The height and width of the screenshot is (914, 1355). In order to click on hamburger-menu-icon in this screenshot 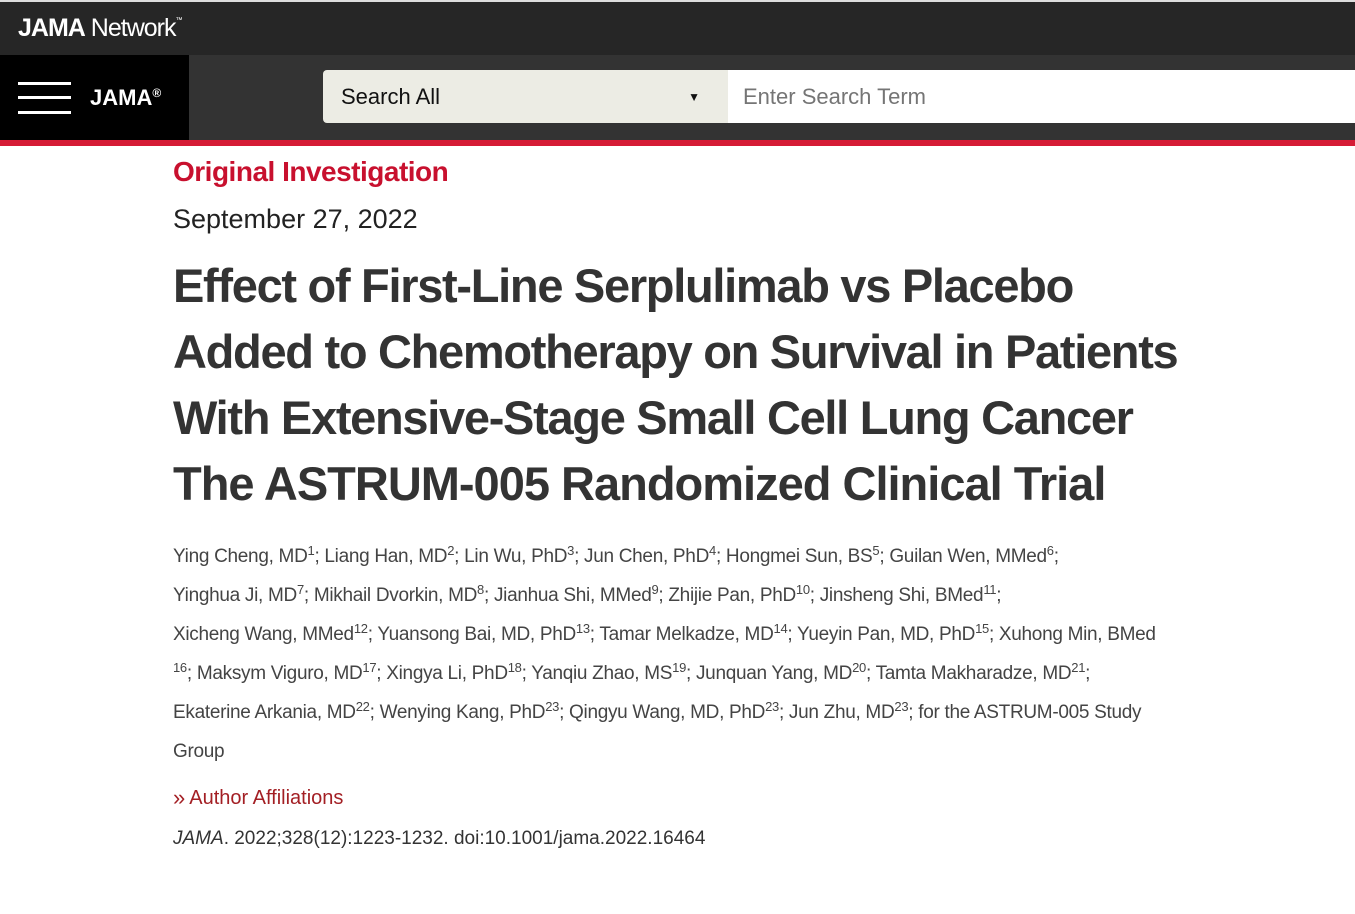, I will do `click(44, 97)`.